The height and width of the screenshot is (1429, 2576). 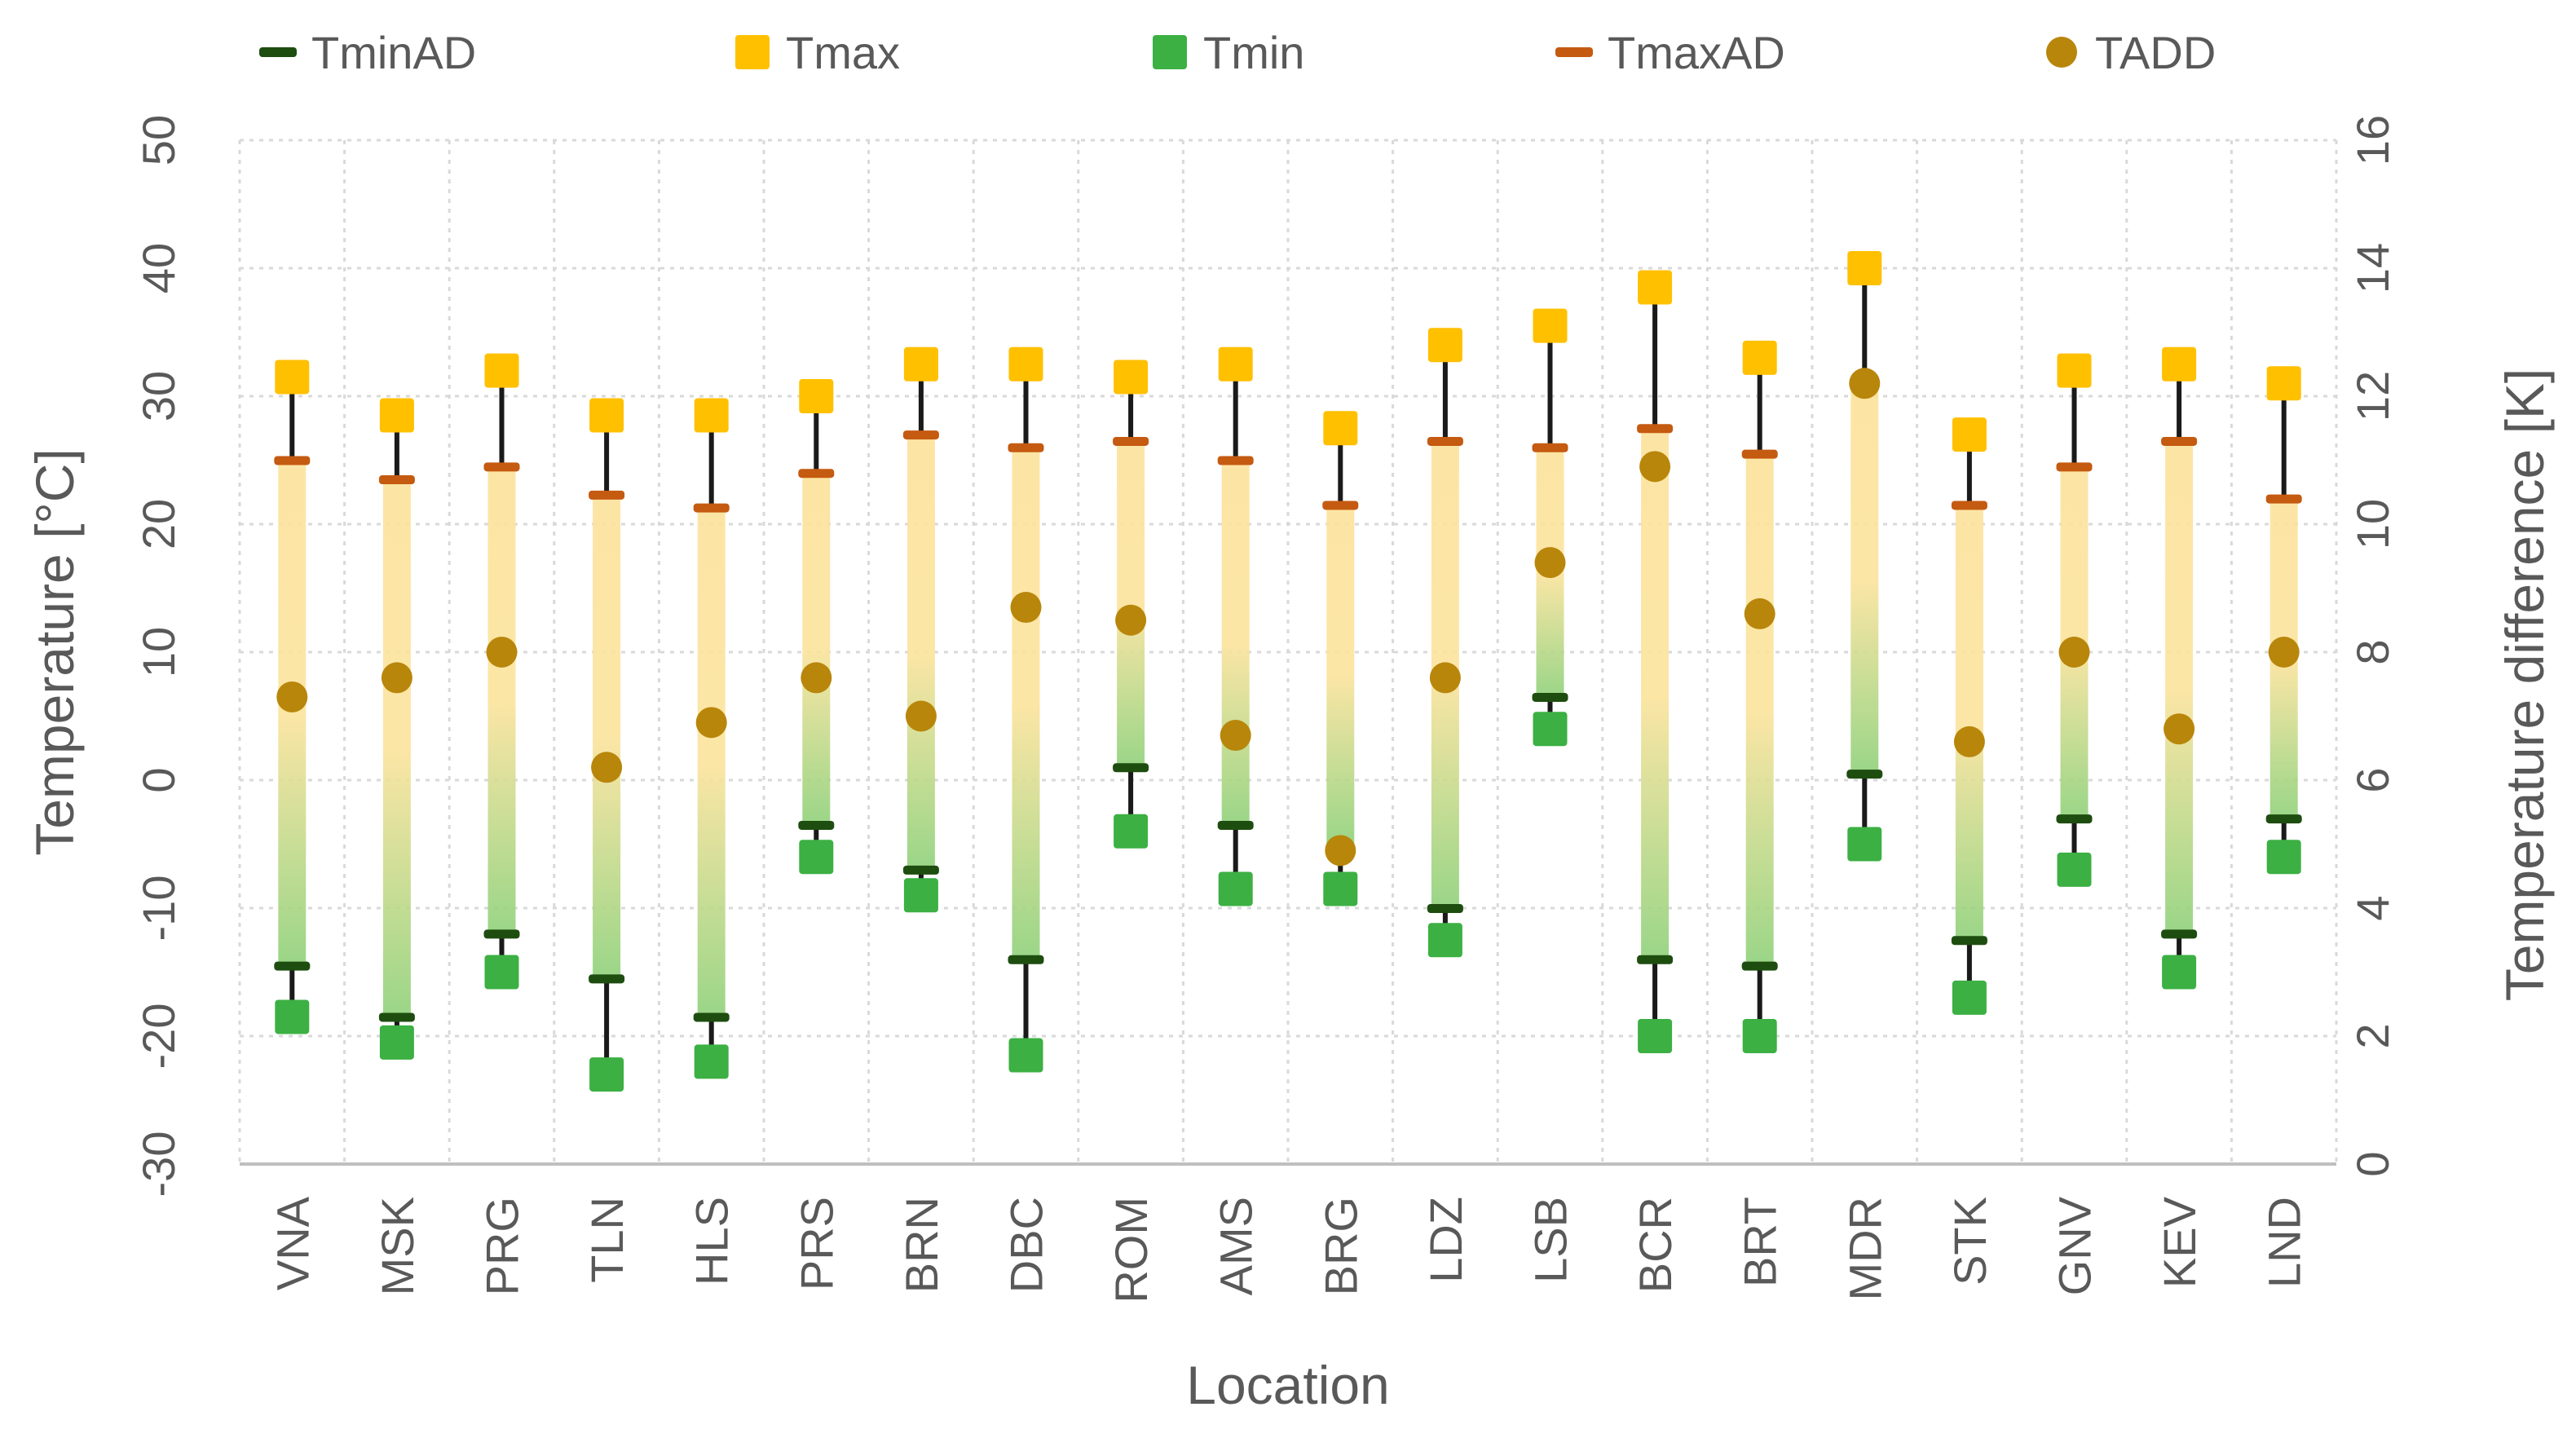 What do you see at coordinates (2372, 907) in the screenshot?
I see `y2-tick-label: 4` at bounding box center [2372, 907].